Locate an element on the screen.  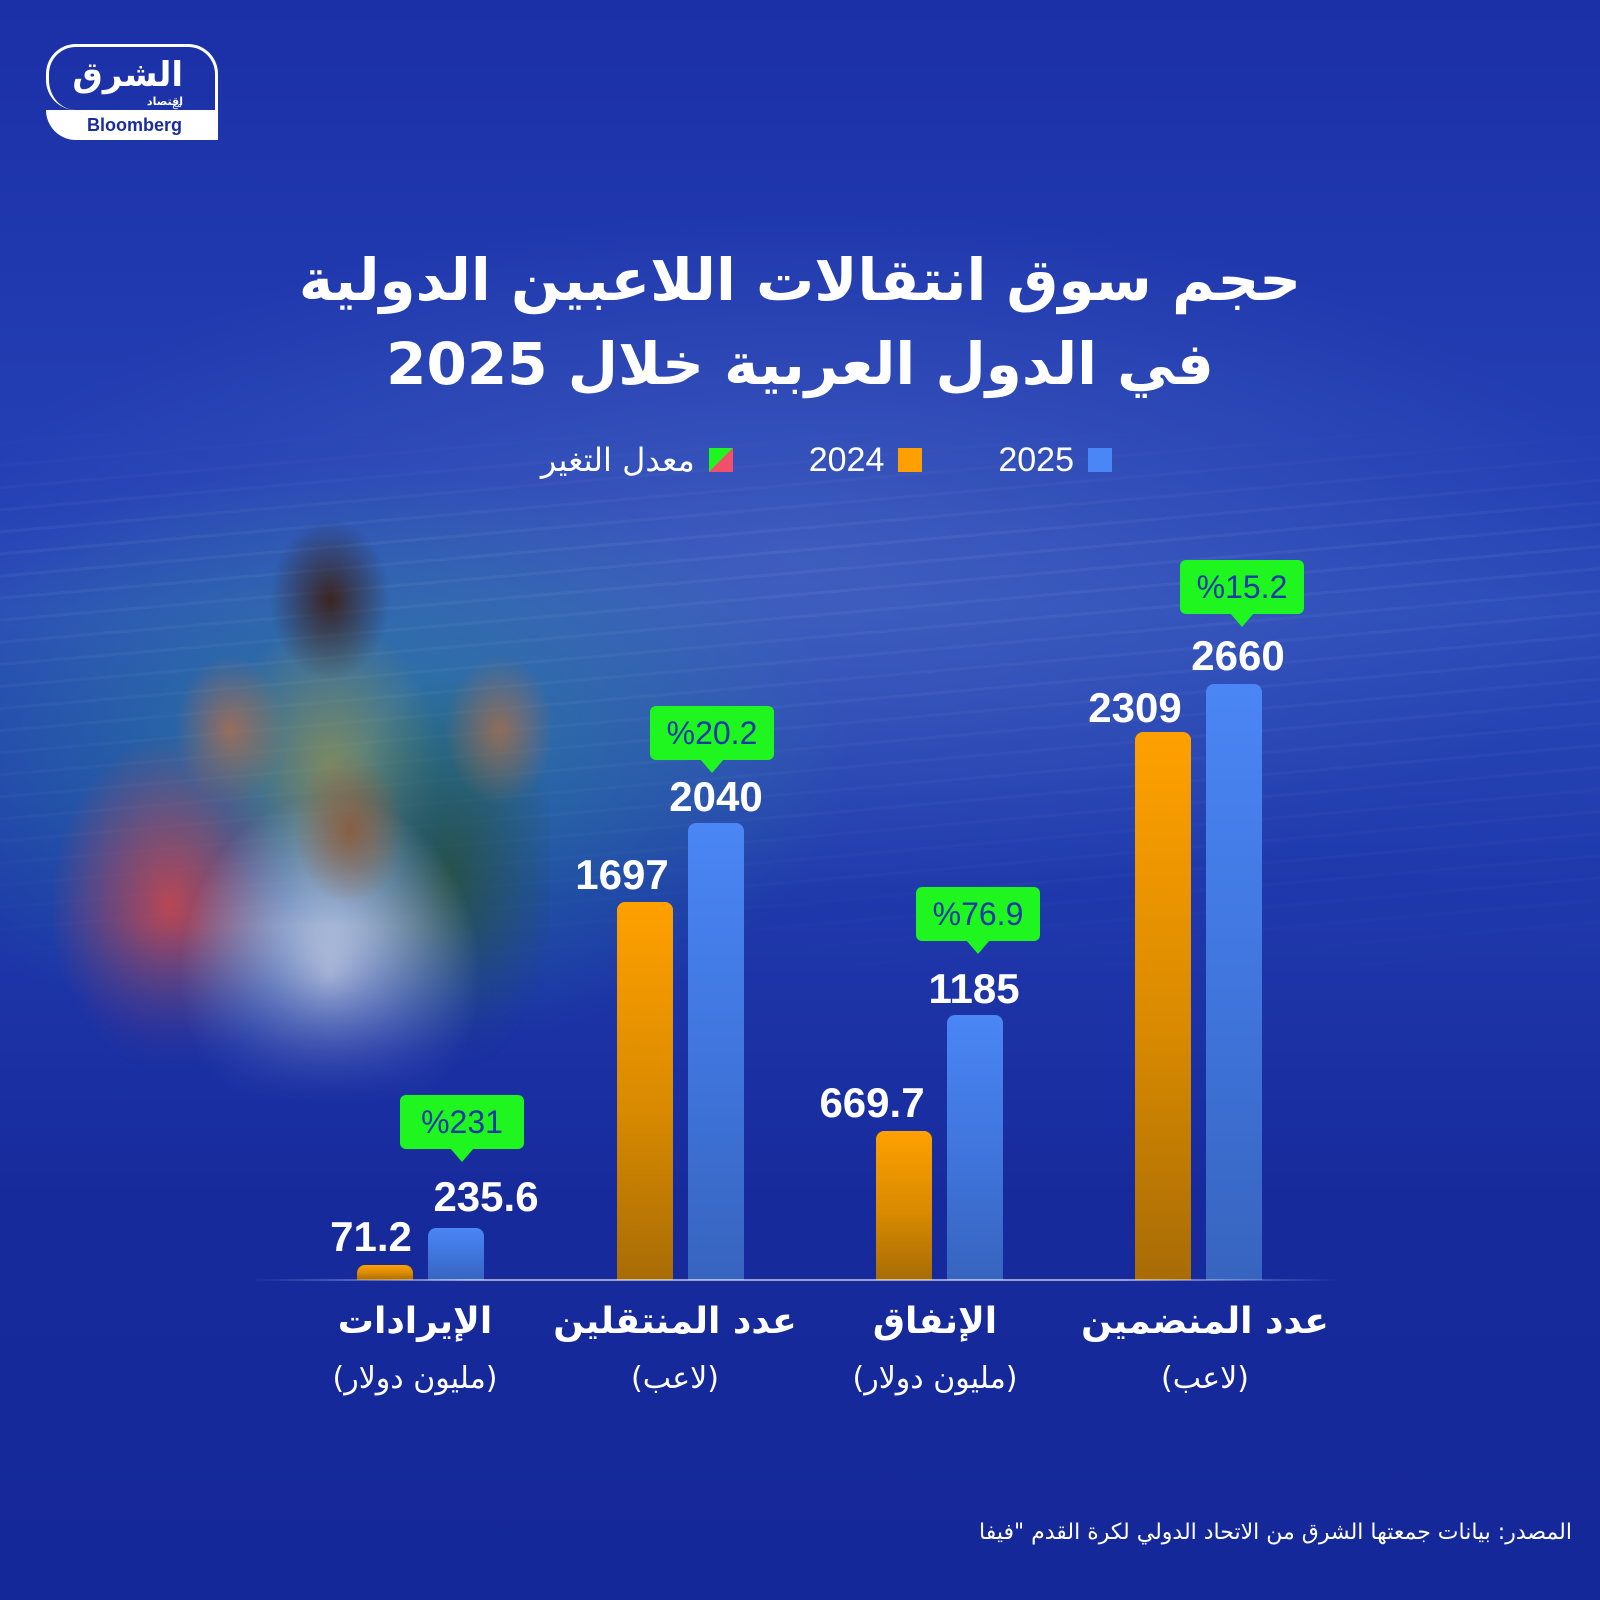
logo-arabic-name: الشرق is located at coordinates (127, 75).